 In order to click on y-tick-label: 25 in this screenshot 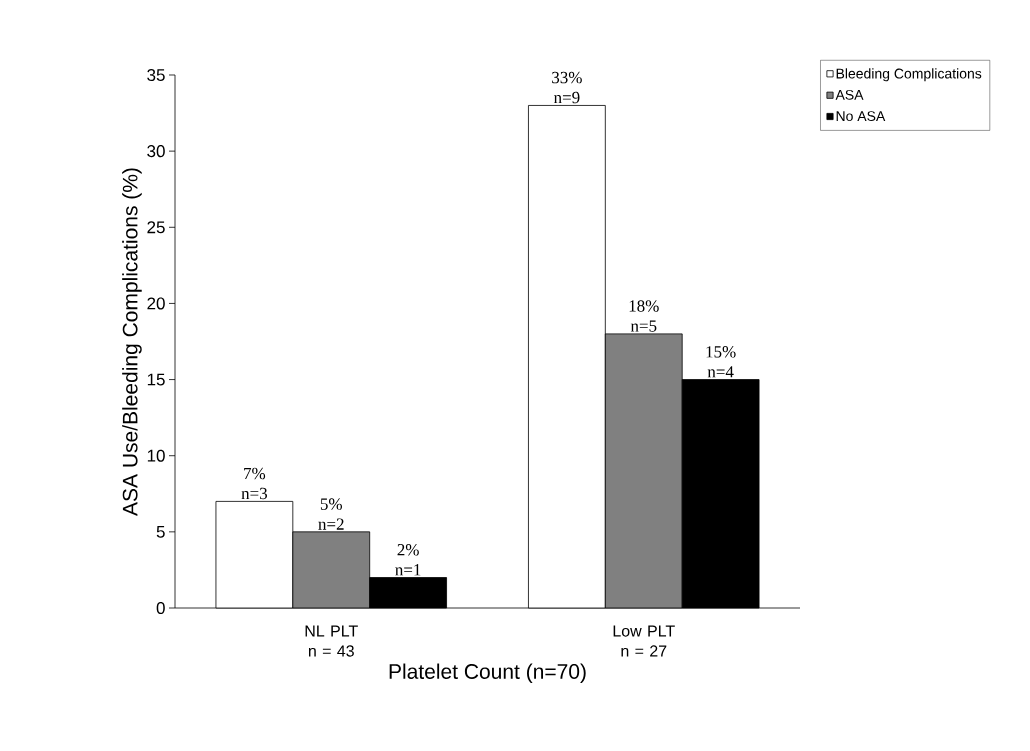, I will do `click(156, 227)`.